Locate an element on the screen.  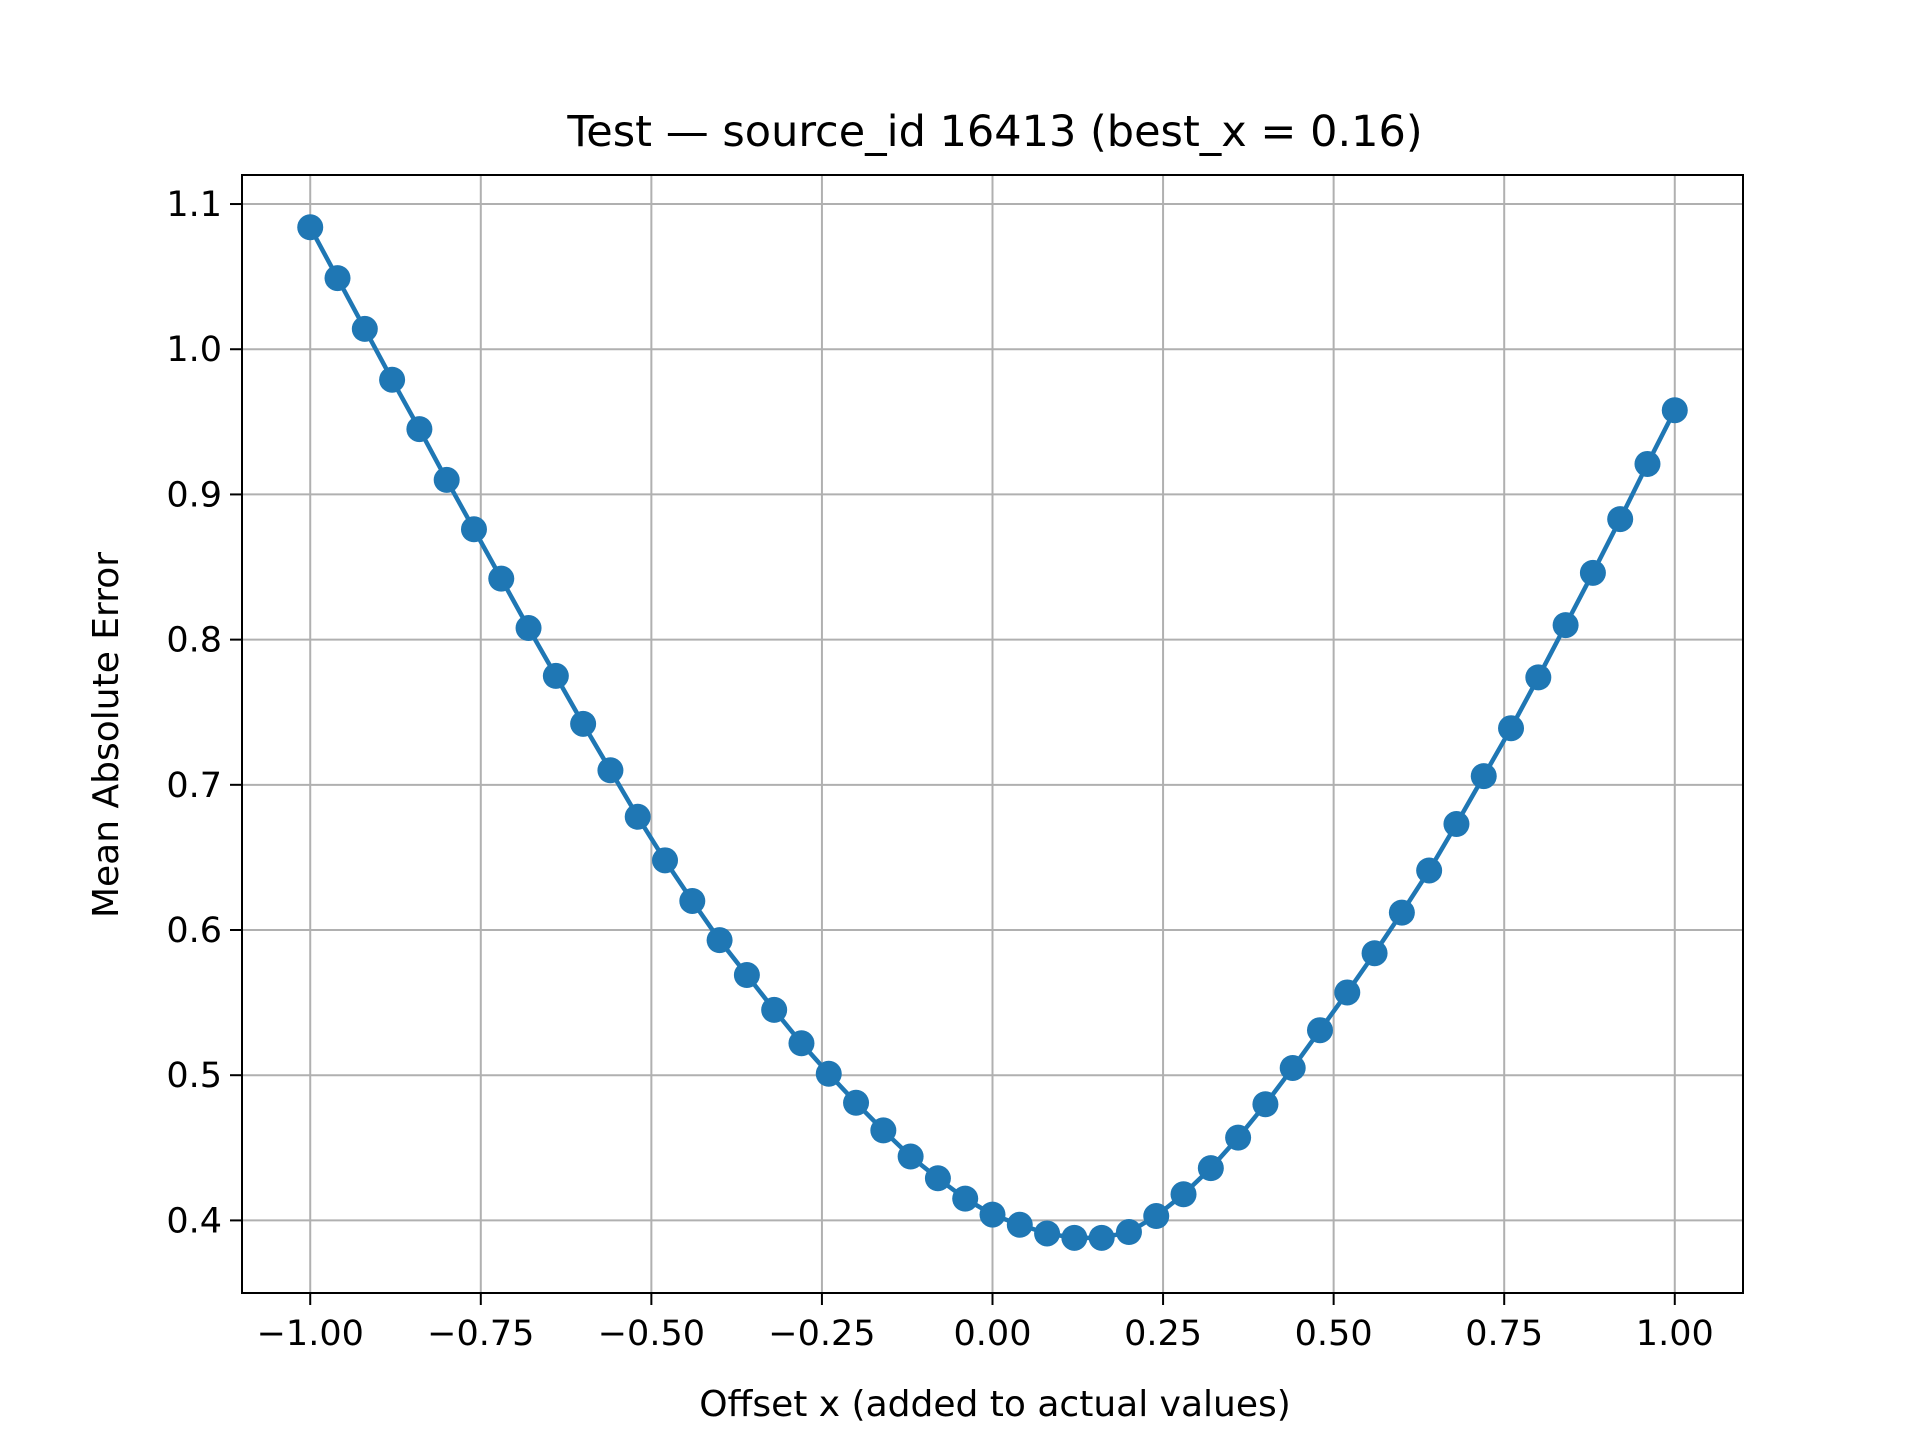
y-tick-label: 0.5 is located at coordinates (194, 1076).